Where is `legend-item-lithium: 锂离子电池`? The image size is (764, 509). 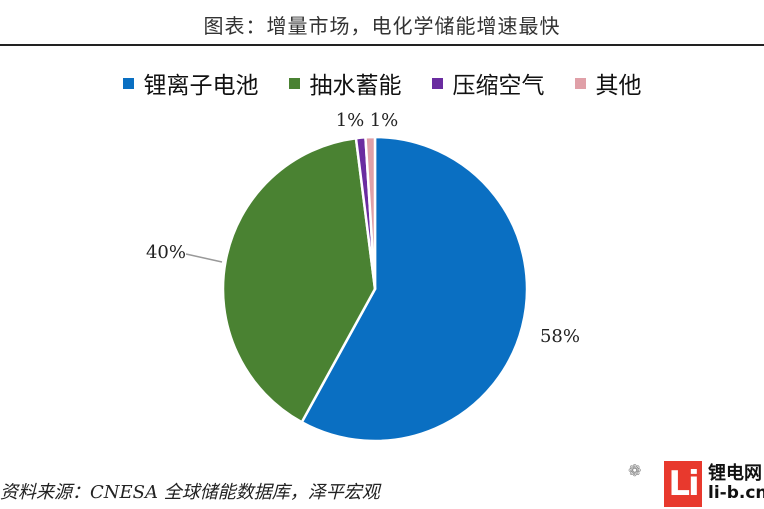
legend-item-lithium: 锂离子电池 is located at coordinates (190, 83).